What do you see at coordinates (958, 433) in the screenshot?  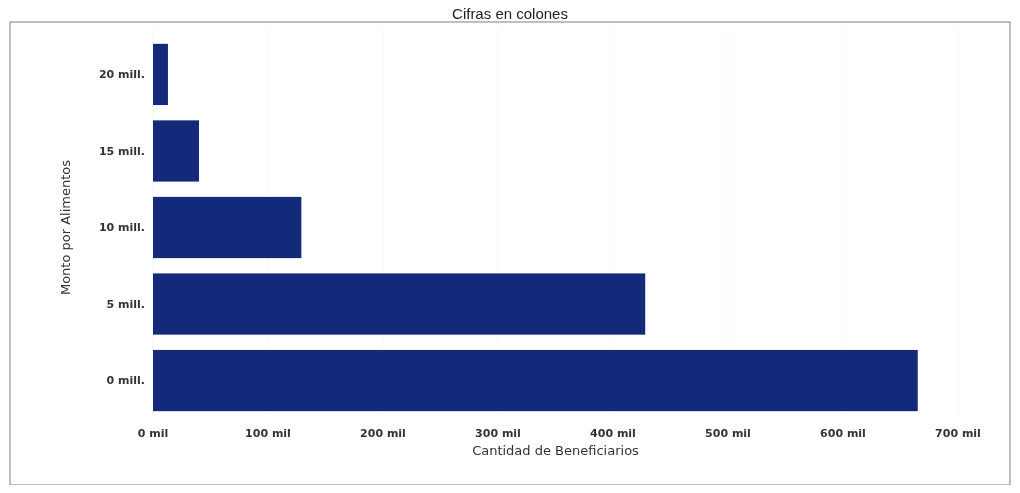 I see `x-tick-label: 700 mil` at bounding box center [958, 433].